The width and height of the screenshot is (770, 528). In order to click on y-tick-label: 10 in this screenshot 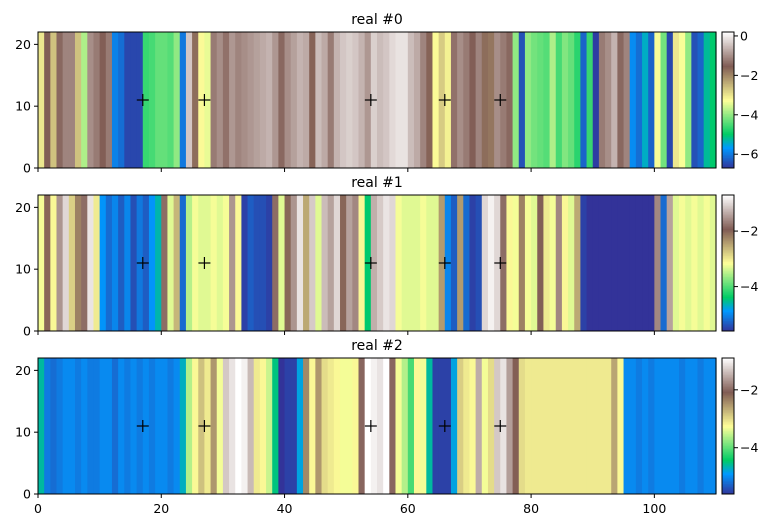, I will do `click(23, 432)`.